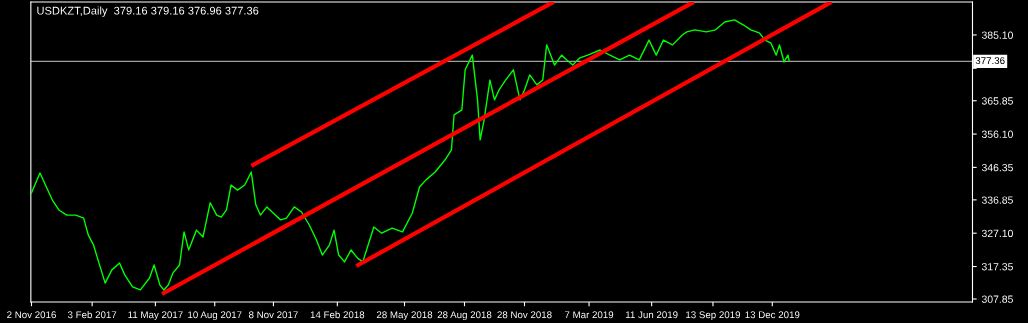 The height and width of the screenshot is (323, 1028). Describe the element at coordinates (772, 315) in the screenshot. I see `x-tick-label: 13 Dec 2019` at that location.